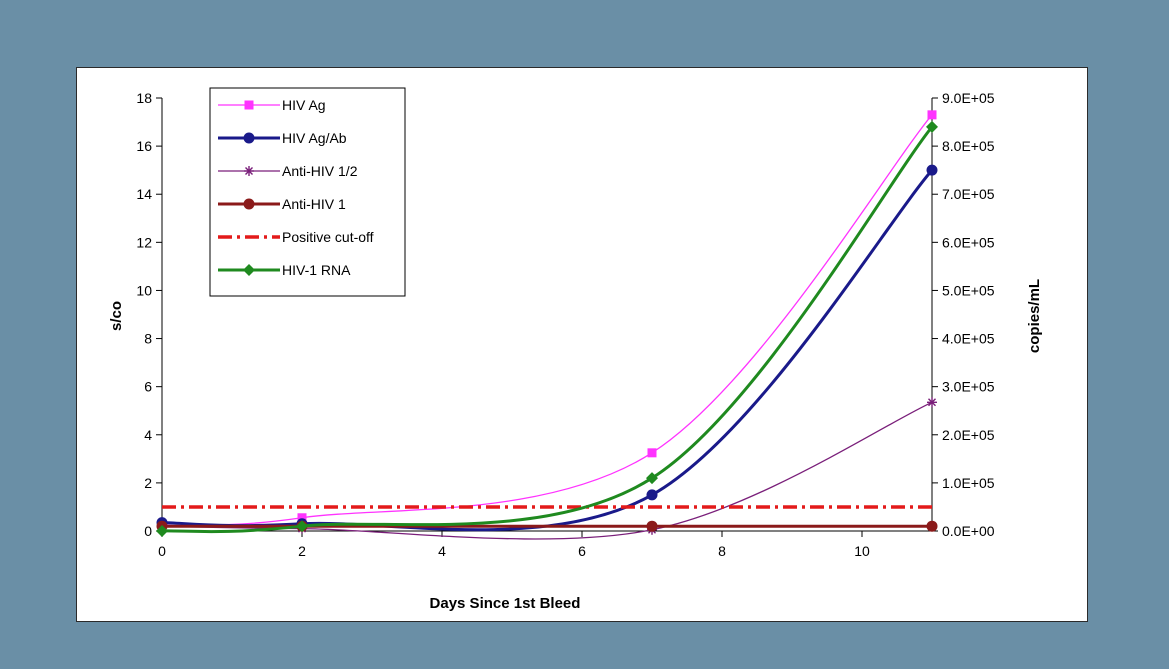 This screenshot has width=1169, height=669. I want to click on y-tick-label: 16, so click(144, 146).